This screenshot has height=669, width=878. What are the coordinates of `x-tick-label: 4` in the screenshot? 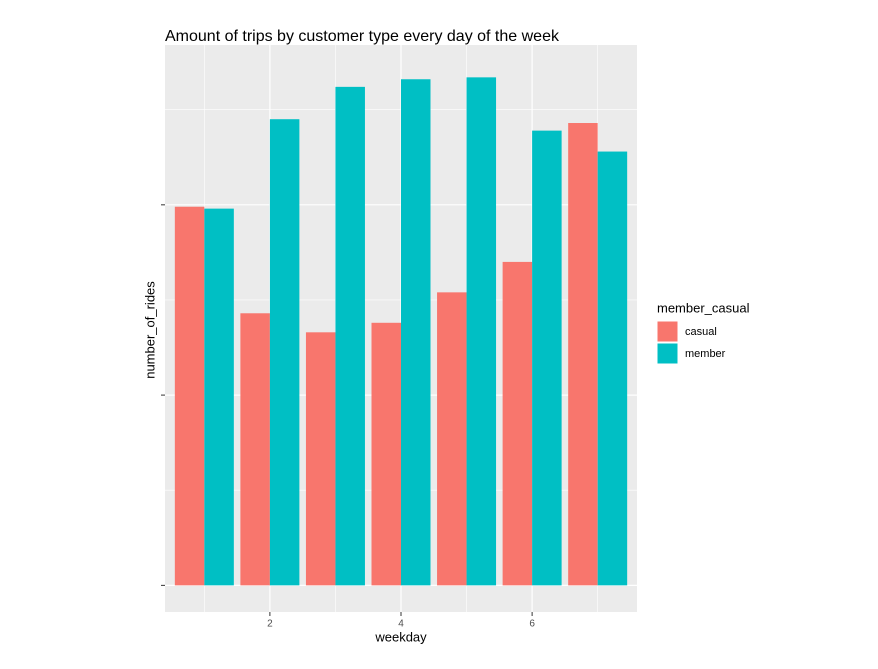 It's located at (401, 624).